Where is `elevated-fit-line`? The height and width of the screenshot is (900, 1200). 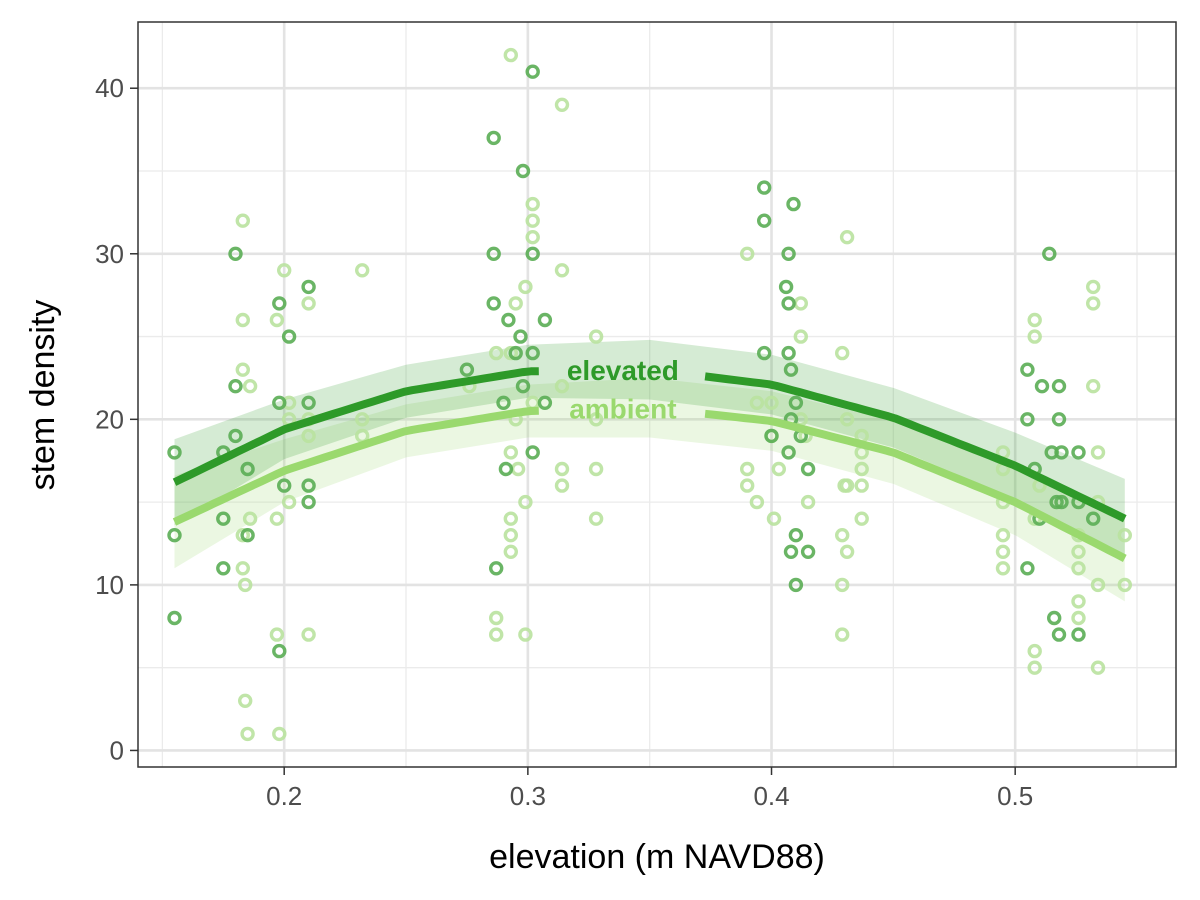
elevated-fit-line is located at coordinates (355, 426).